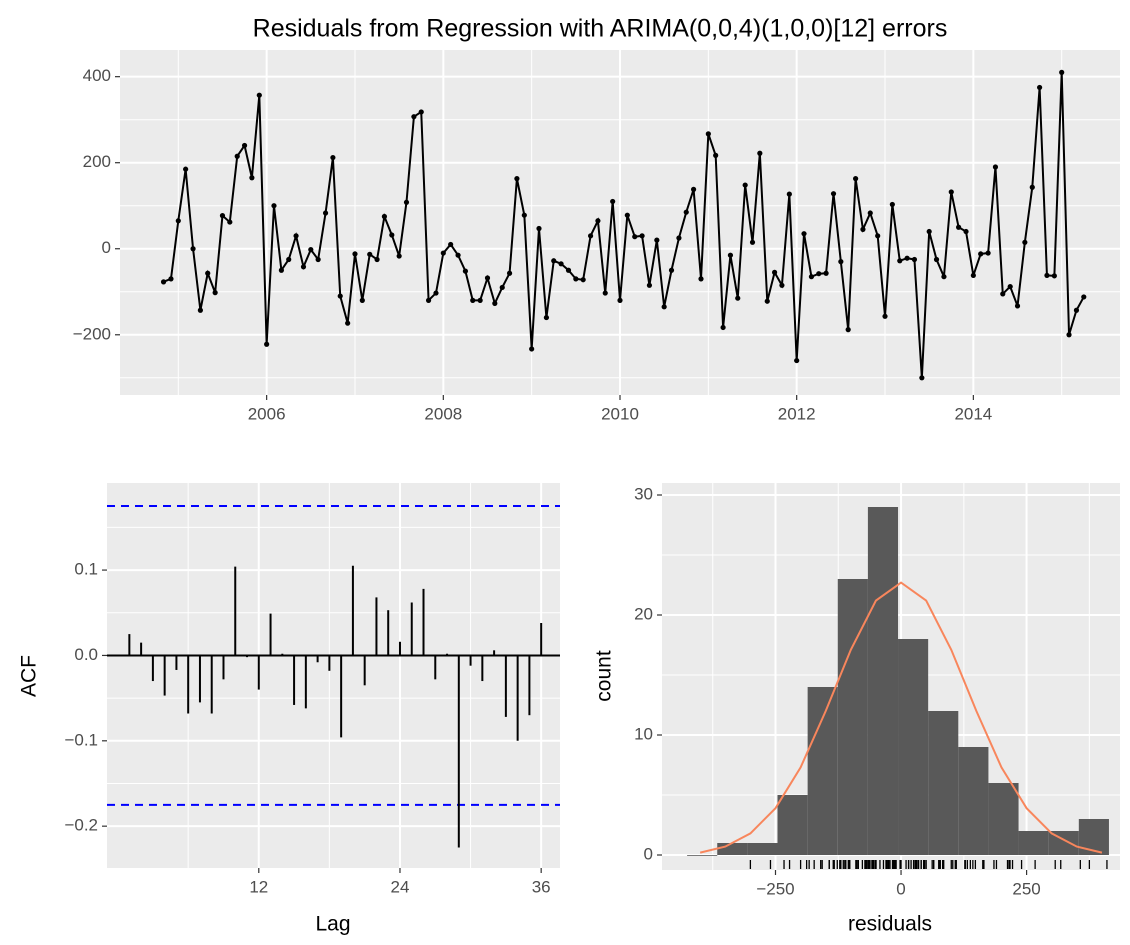  What do you see at coordinates (400, 886) in the screenshot?
I see `x-tick-label: 24` at bounding box center [400, 886].